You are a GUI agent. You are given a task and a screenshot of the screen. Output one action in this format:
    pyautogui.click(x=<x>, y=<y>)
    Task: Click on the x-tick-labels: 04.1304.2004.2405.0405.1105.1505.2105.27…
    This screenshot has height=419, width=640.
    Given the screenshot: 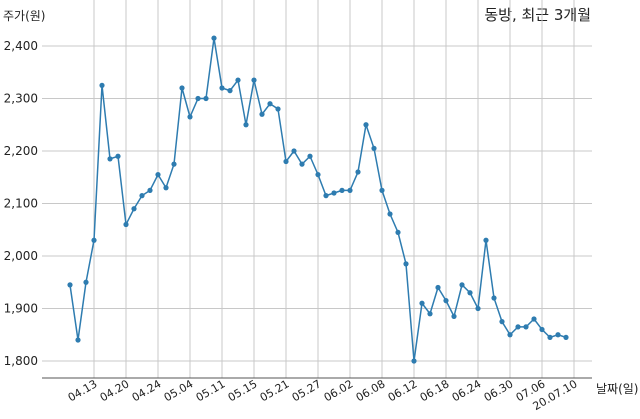 What is the action you would take?
    pyautogui.click(x=323, y=395)
    